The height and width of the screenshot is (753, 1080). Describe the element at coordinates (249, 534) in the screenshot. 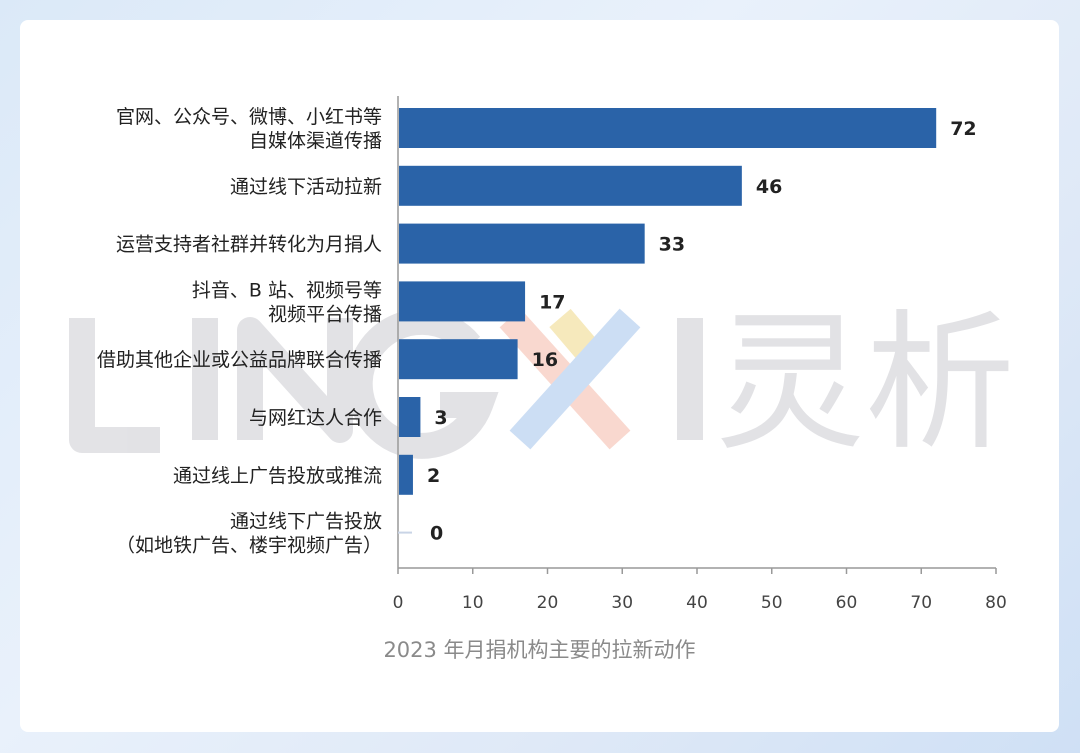

I see `category-label: 通过线下广告投放（如地铁广告、楼宇视频广告）` at that location.